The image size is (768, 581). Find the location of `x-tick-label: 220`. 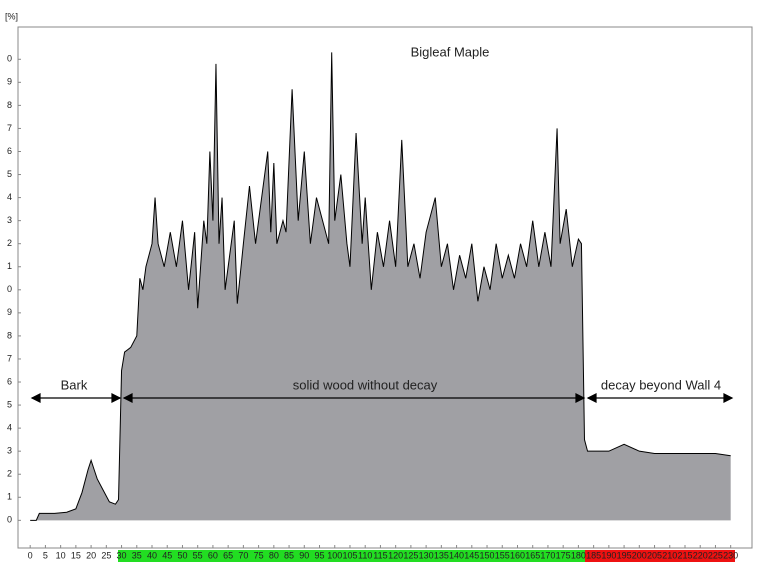

x-tick-label: 220 is located at coordinates (700, 555).